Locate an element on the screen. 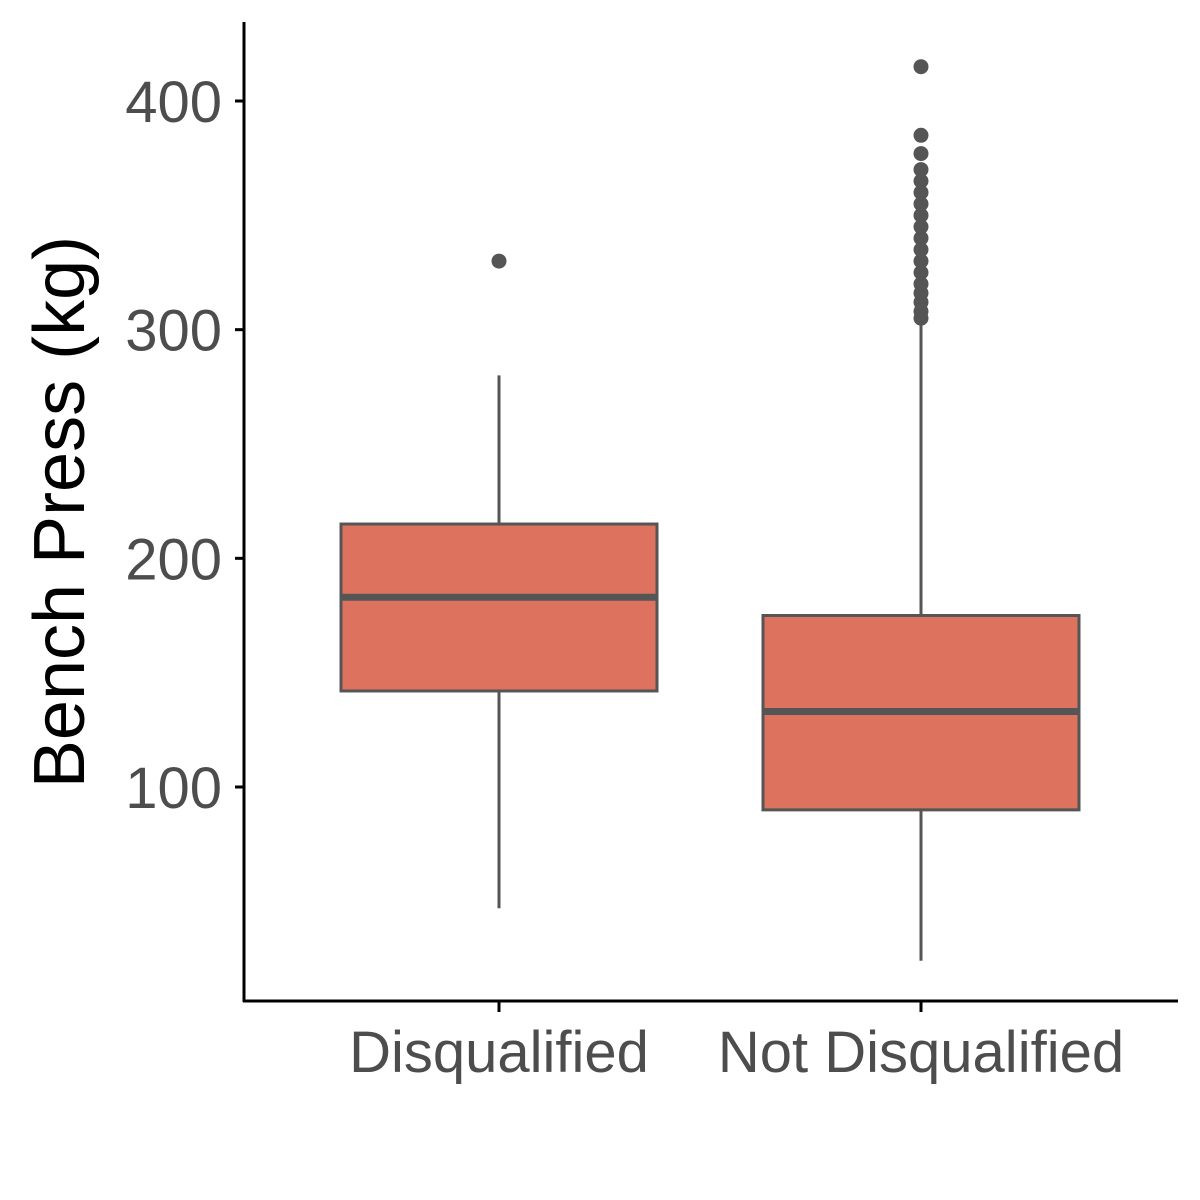  x-tick-label: Not Disqualified is located at coordinates (921, 1052).